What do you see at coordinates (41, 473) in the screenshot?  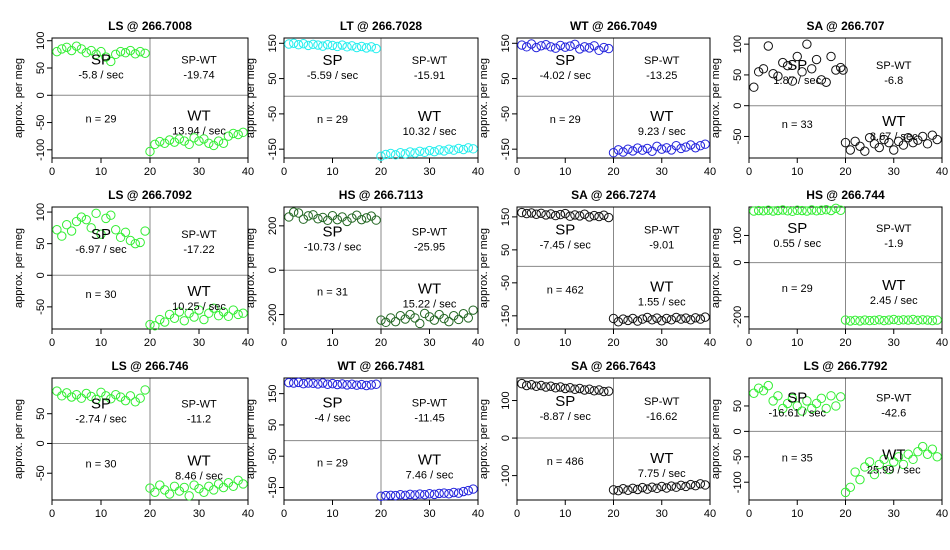 I see `y-tick-label: -50` at bounding box center [41, 473].